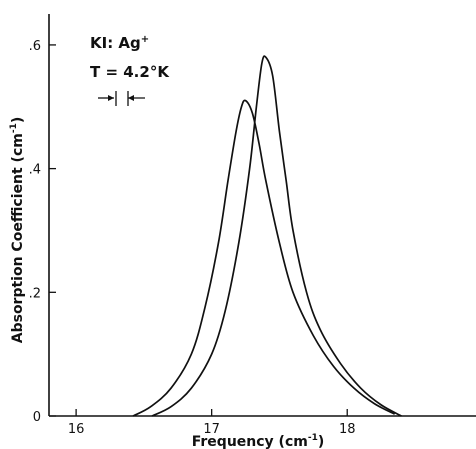 The image size is (476, 449). Describe the element at coordinates (347, 429) in the screenshot. I see `x-tick-label: 18` at that location.